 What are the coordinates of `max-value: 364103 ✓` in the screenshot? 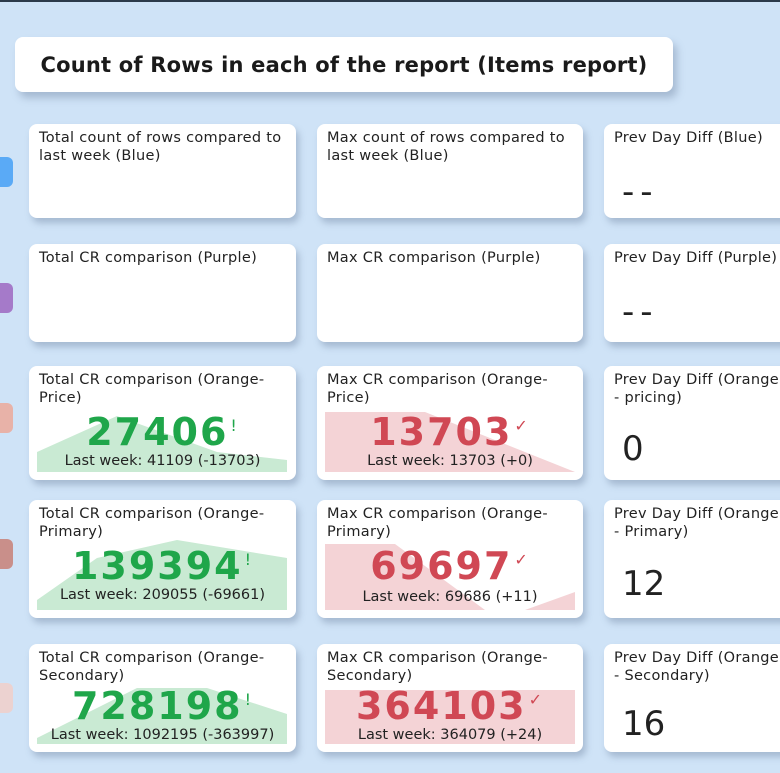 It's located at (450, 706).